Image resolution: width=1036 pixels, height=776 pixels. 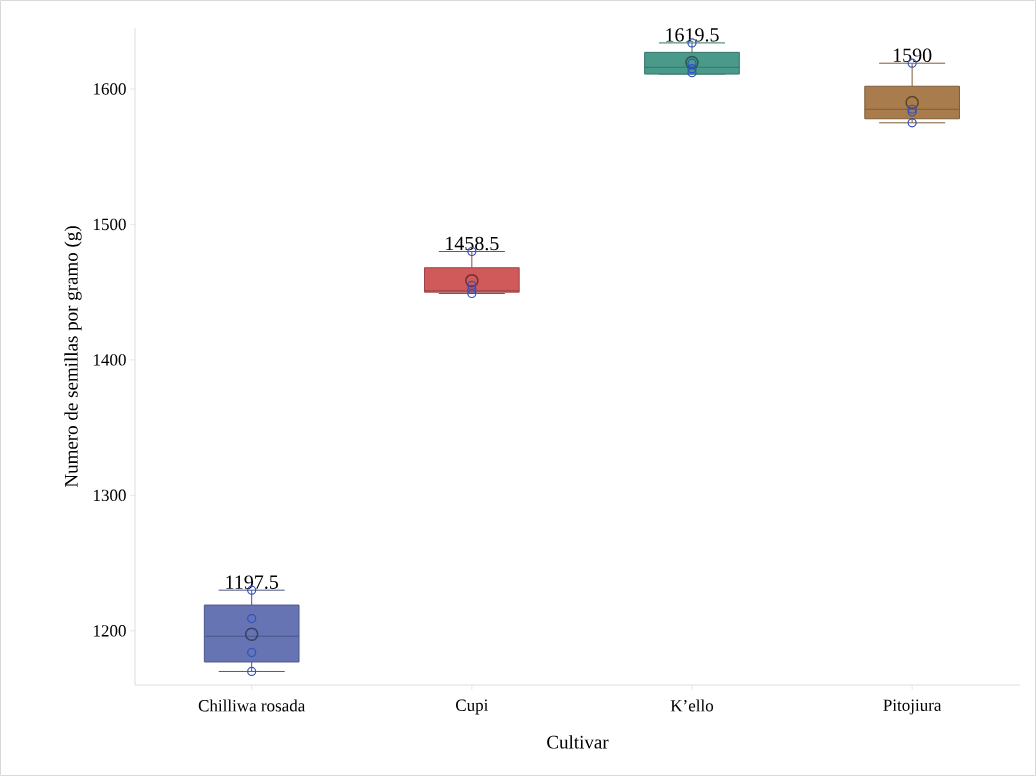 I want to click on x-tick-label: Cupi, so click(x=472, y=707).